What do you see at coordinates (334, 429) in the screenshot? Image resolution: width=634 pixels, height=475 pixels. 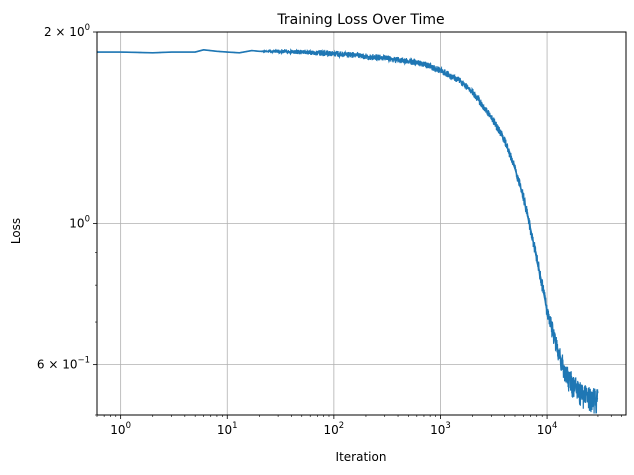 I see `x-tick-label: 10²` at bounding box center [334, 429].